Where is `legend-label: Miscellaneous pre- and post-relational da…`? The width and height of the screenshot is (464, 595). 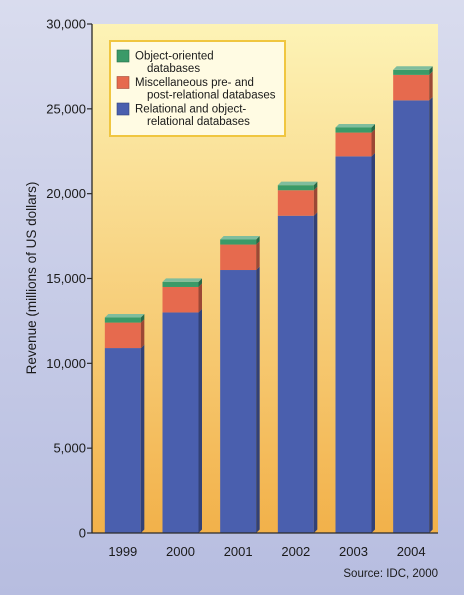
legend-label: Miscellaneous pre- and post-relational da… is located at coordinates (205, 89).